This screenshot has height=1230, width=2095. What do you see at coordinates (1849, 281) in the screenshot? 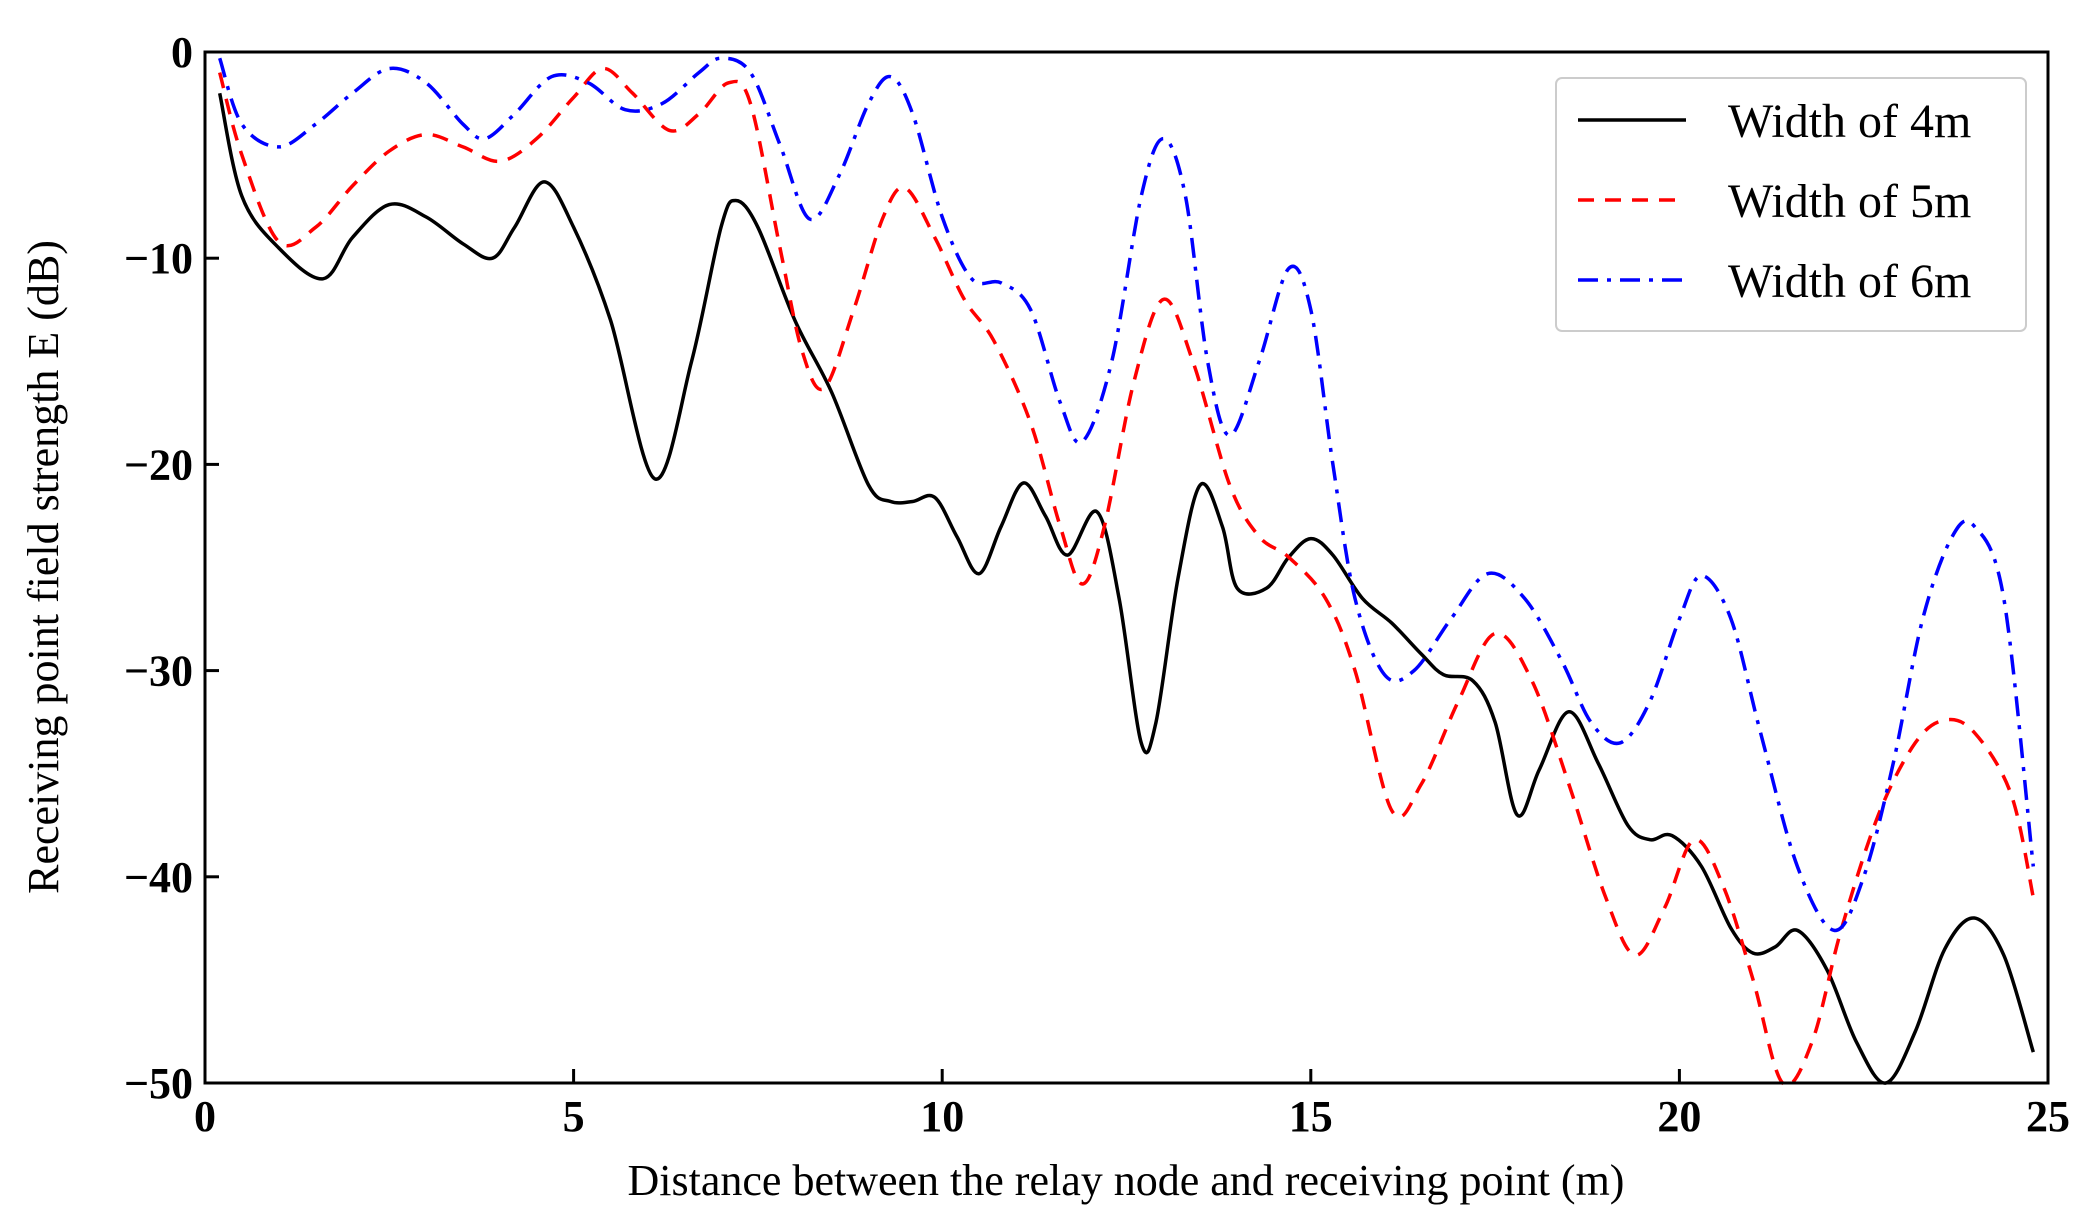
I see `legend-label-3: Width of 6m` at bounding box center [1849, 281].